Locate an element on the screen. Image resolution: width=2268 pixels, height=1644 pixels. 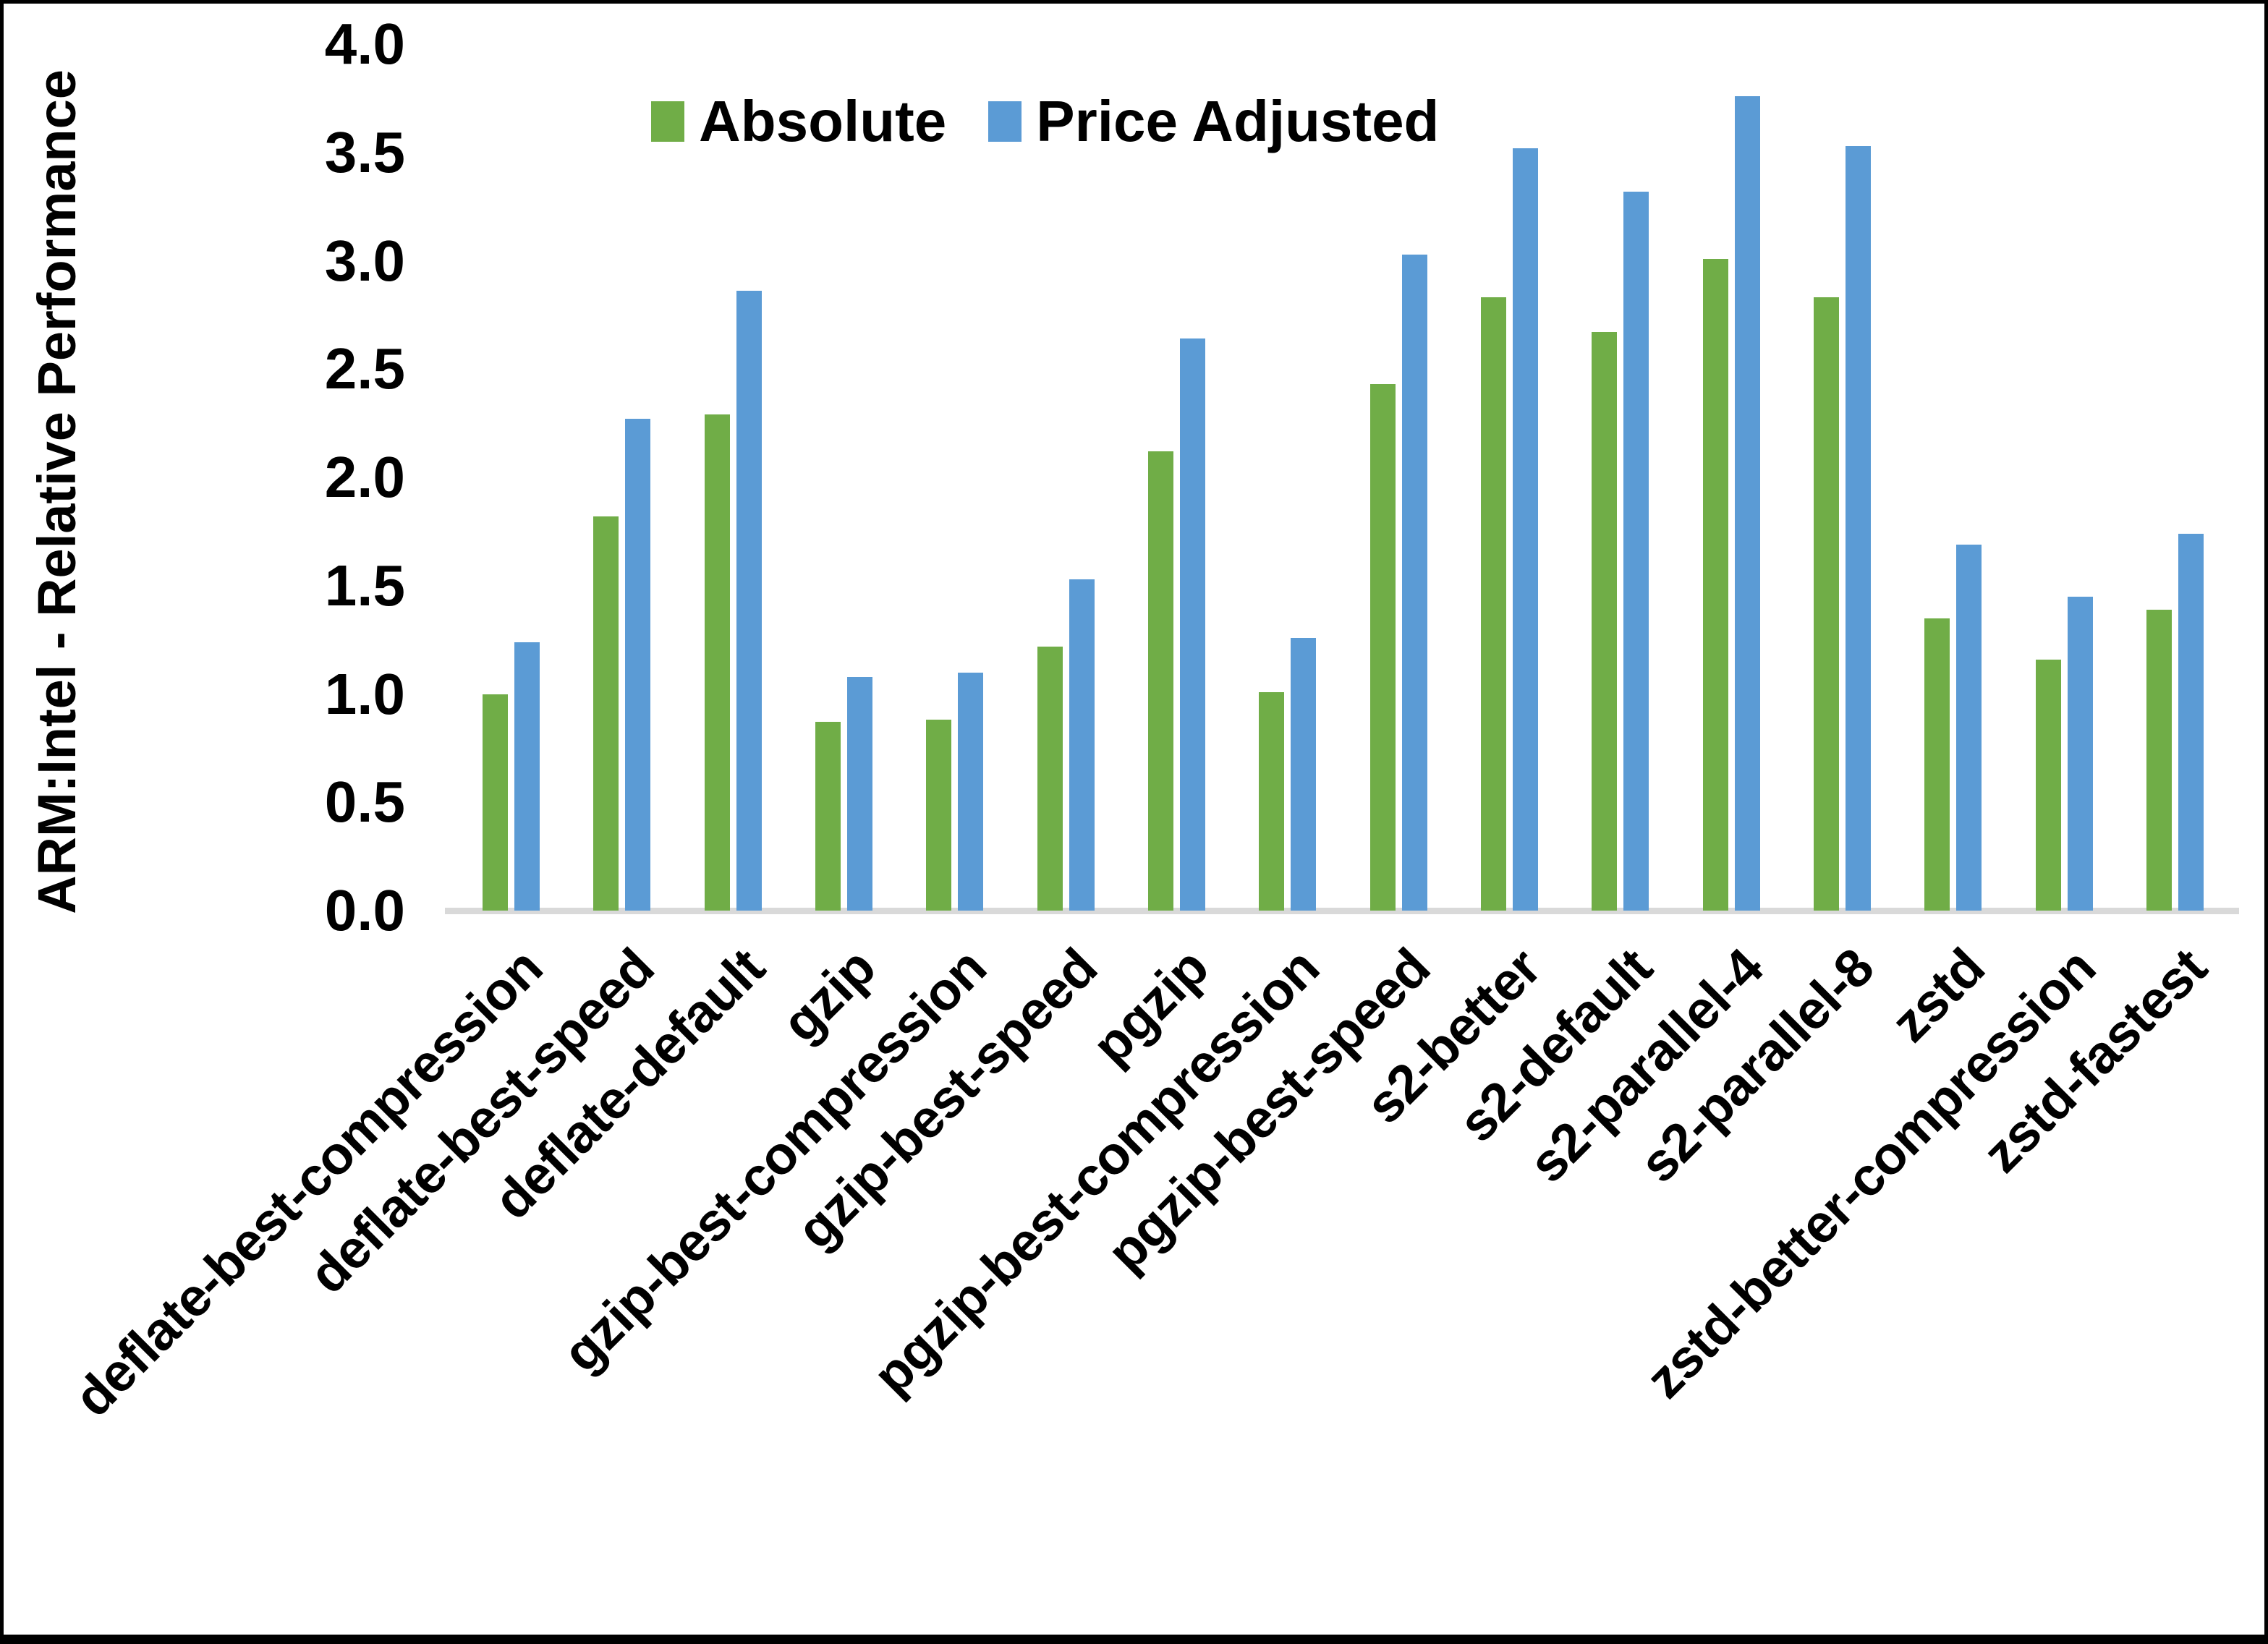
y-tick-label-4.0: 4.0 is located at coordinates (364, 44).